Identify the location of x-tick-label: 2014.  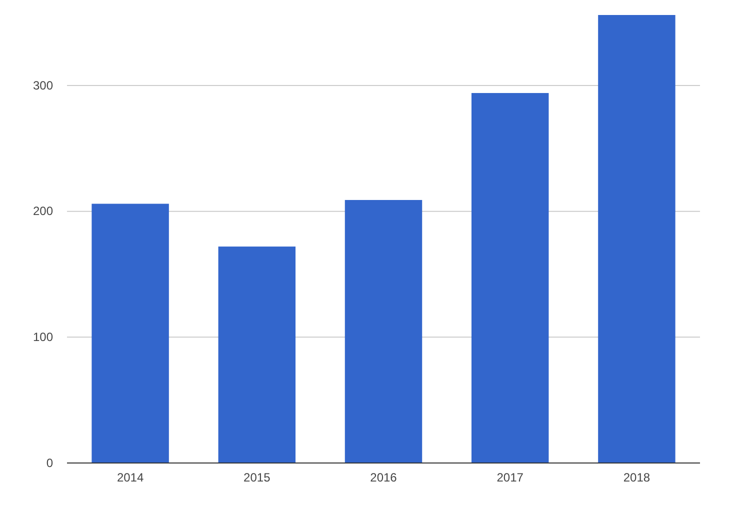
(130, 477).